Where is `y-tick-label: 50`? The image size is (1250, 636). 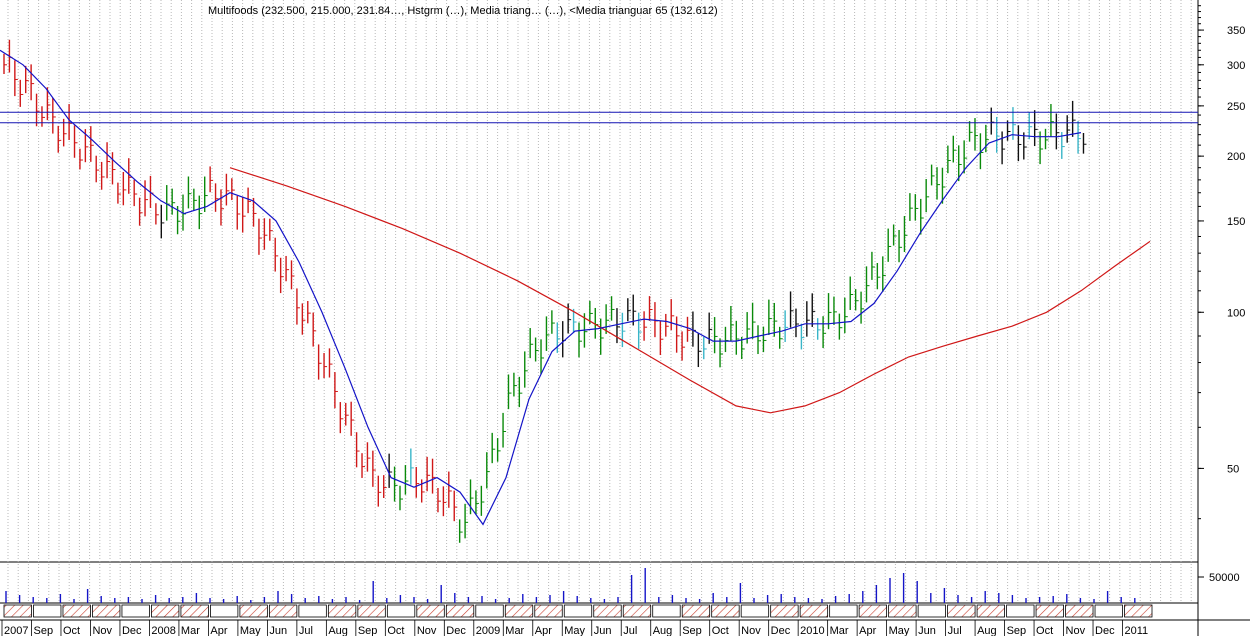
y-tick-label: 50 is located at coordinates (1233, 469).